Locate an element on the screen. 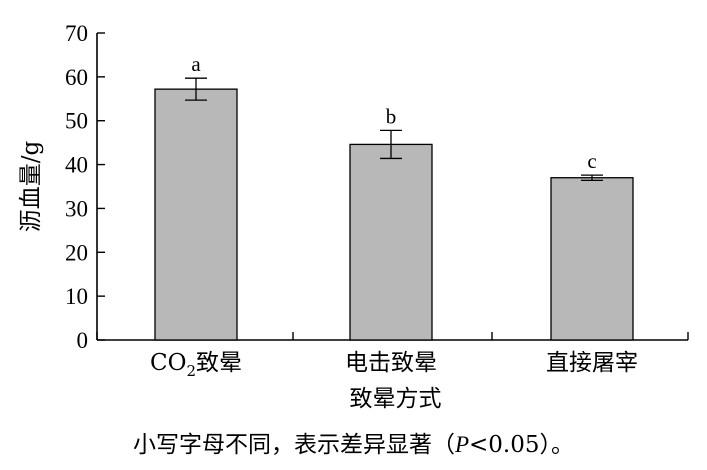 Image resolution: width=707 pixels, height=470 pixels. x-category-label-main: 直接屠宰 is located at coordinates (592, 363).